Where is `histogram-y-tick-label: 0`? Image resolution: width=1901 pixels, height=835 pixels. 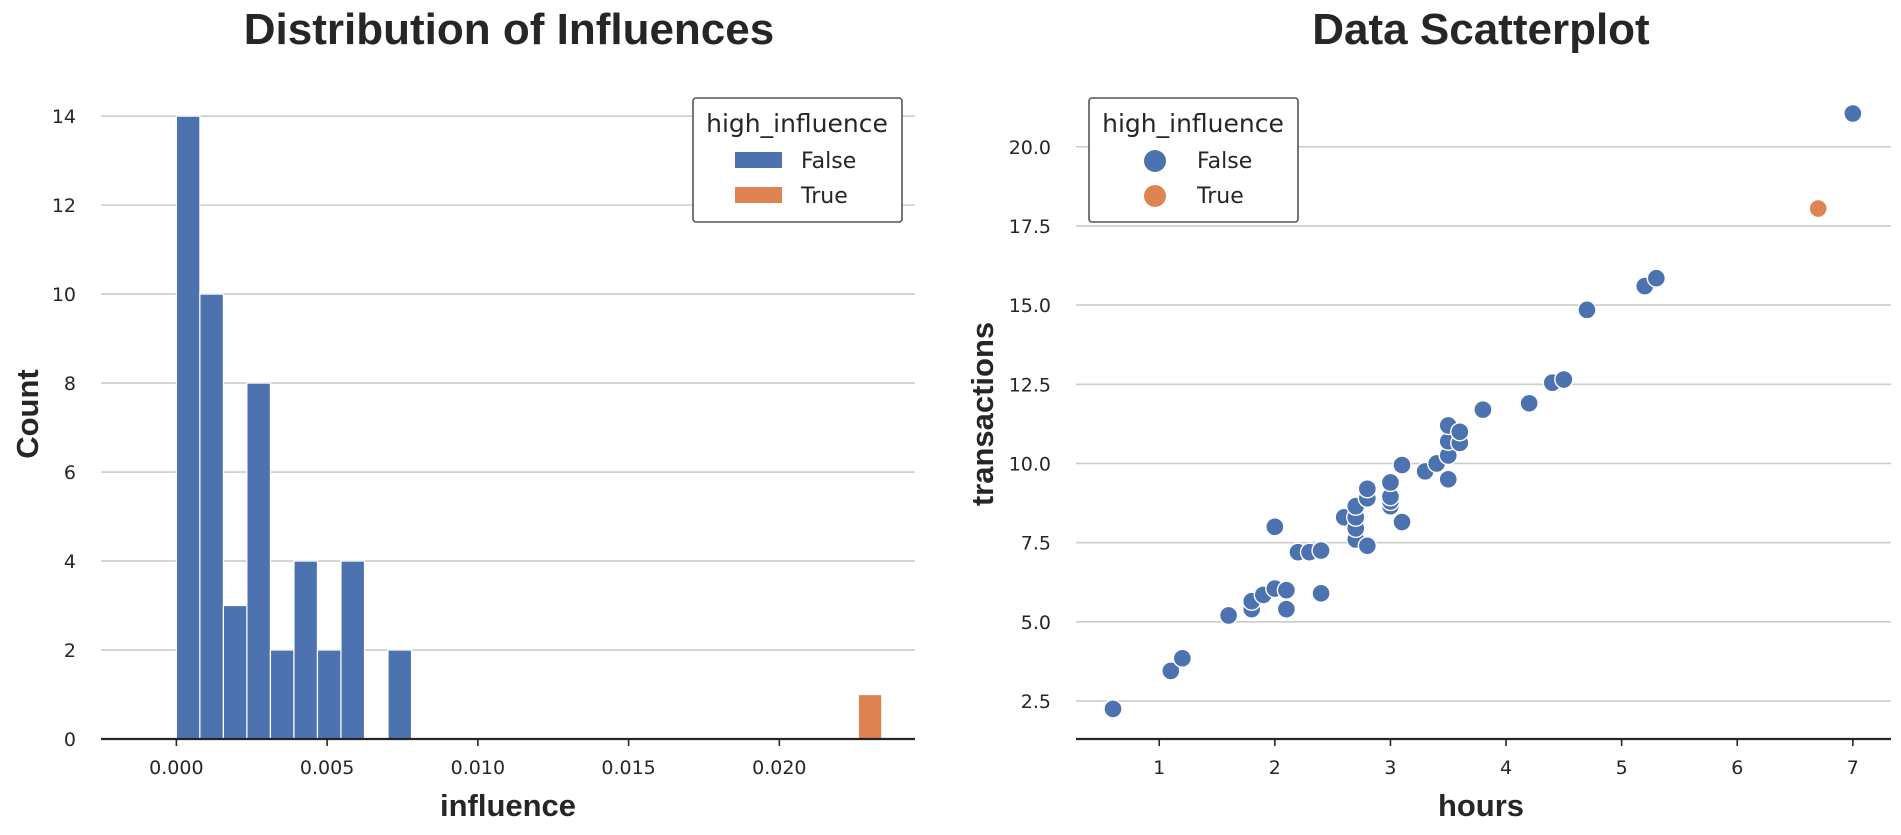
histogram-y-tick-label: 0 is located at coordinates (70, 740).